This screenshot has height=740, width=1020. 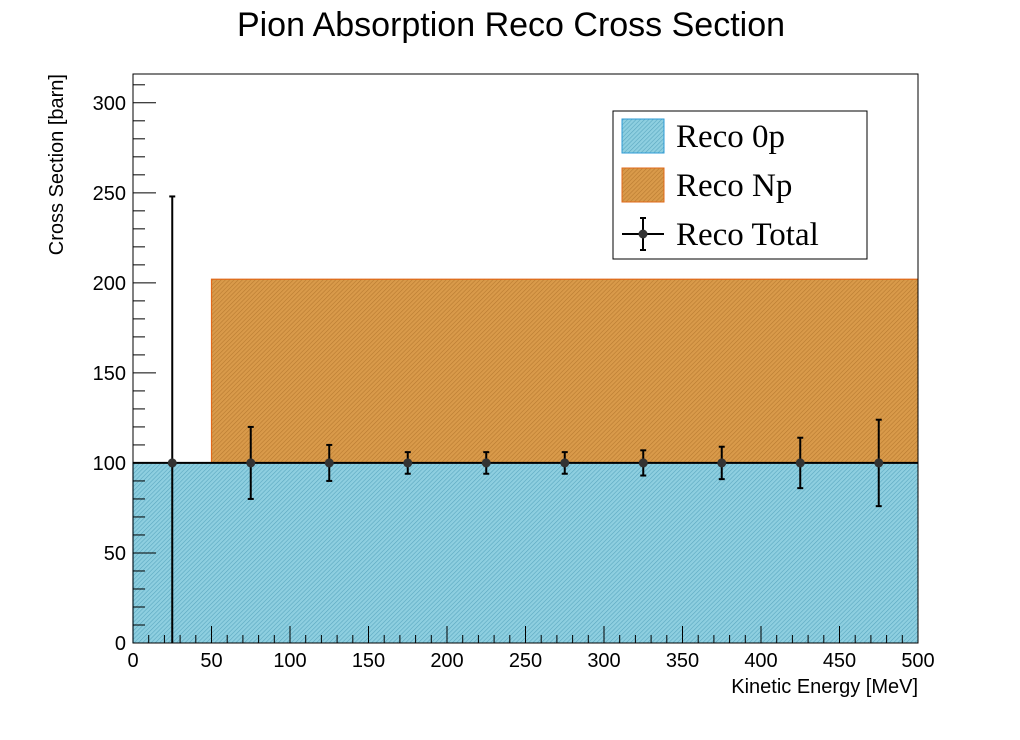 I want to click on y-tick-label: 150, so click(x=109, y=374).